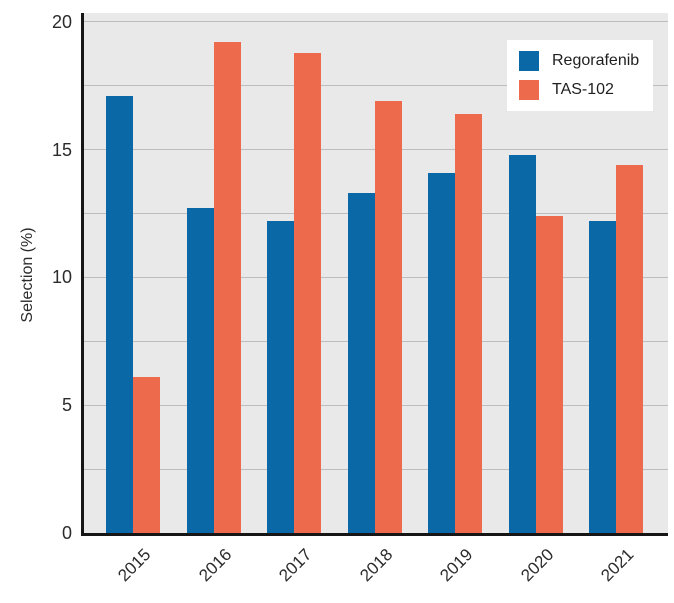 The width and height of the screenshot is (674, 603). Describe the element at coordinates (61, 21) in the screenshot. I see `y-tick-label-20: 20` at that location.